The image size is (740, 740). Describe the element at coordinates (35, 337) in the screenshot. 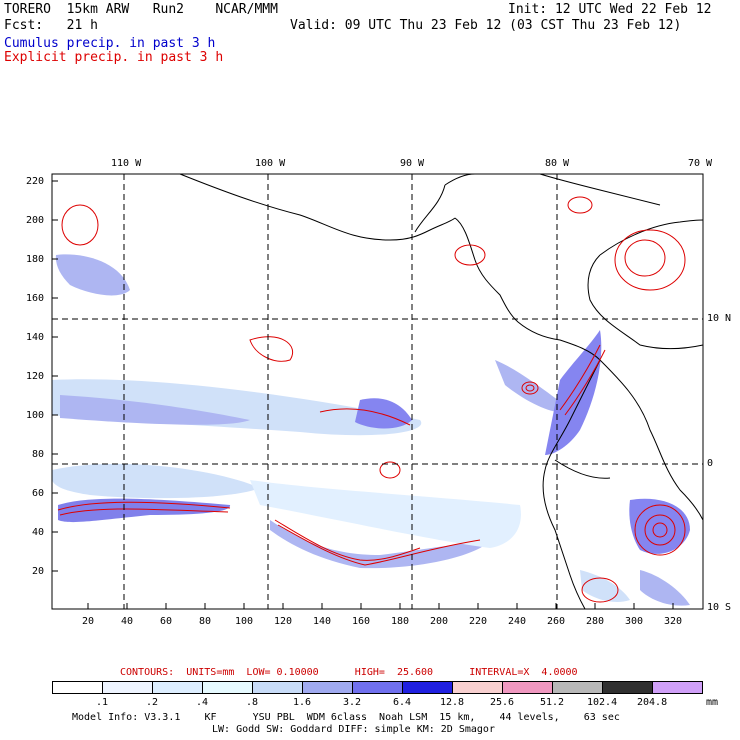

I see `y-tick-140: 140` at that location.